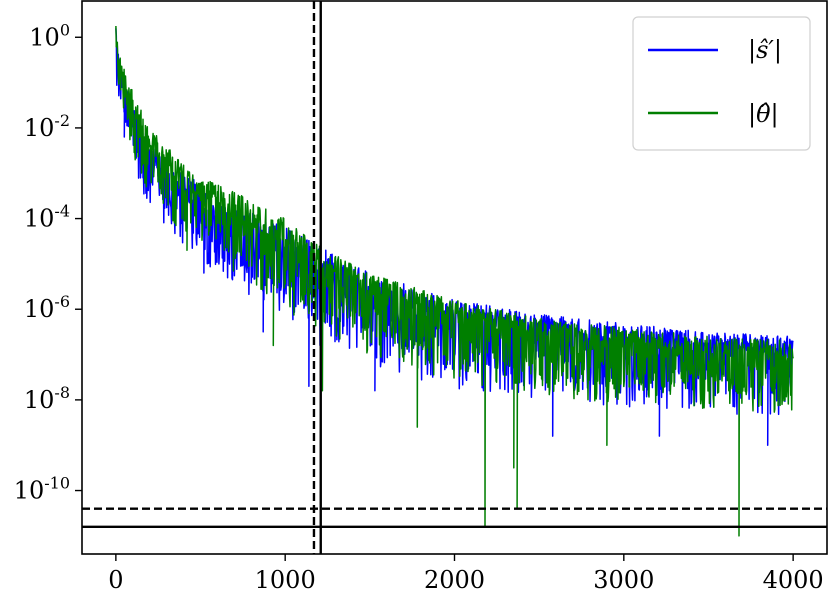  Describe the element at coordinates (47, 307) in the screenshot. I see `y-tick-label: 10⁻⁶` at that location.